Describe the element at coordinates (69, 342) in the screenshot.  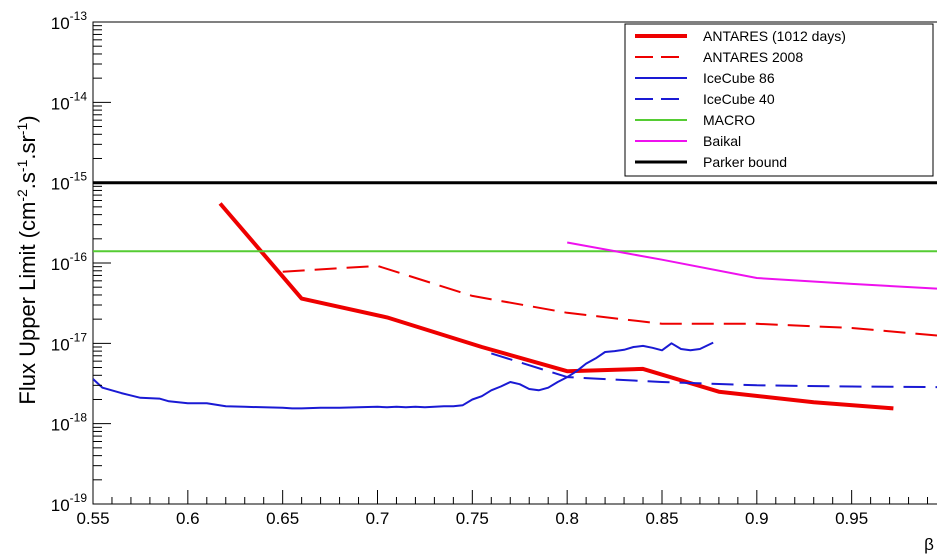
I see `y-tick-label: 10-17` at that location.